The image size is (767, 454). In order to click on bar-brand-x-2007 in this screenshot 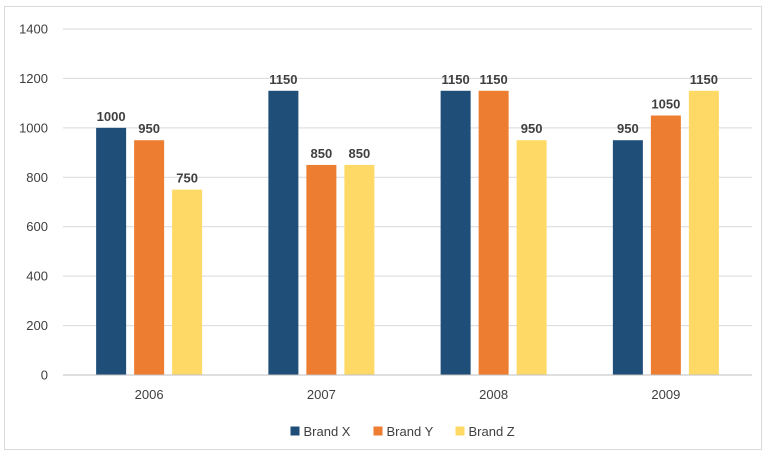, I will do `click(283, 233)`.